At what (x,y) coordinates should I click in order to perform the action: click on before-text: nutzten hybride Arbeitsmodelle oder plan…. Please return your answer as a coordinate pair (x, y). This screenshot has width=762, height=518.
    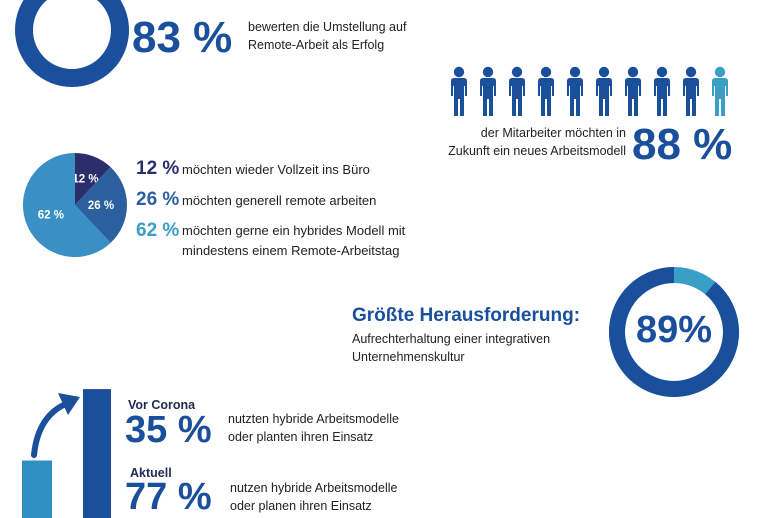
    Looking at the image, I should click on (313, 428).